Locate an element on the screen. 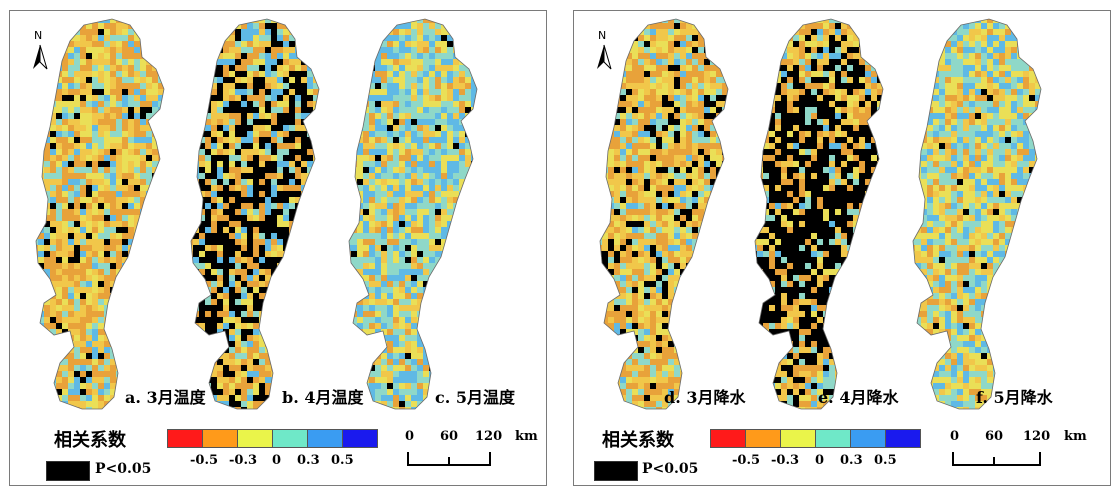  map-label-a: a. 3月温度 is located at coordinates (165, 397).